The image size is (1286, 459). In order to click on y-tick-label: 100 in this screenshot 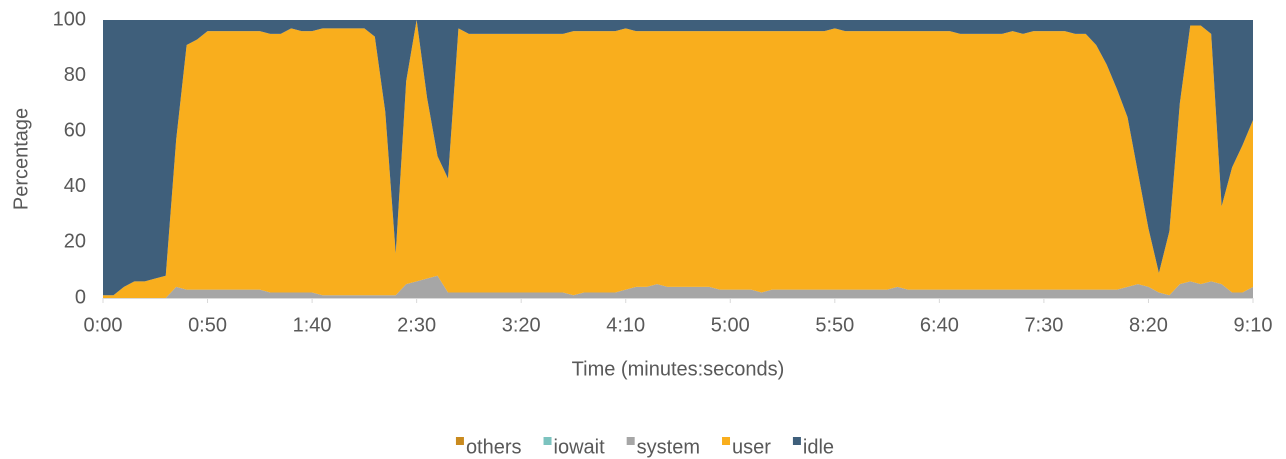, I will do `click(69, 19)`.